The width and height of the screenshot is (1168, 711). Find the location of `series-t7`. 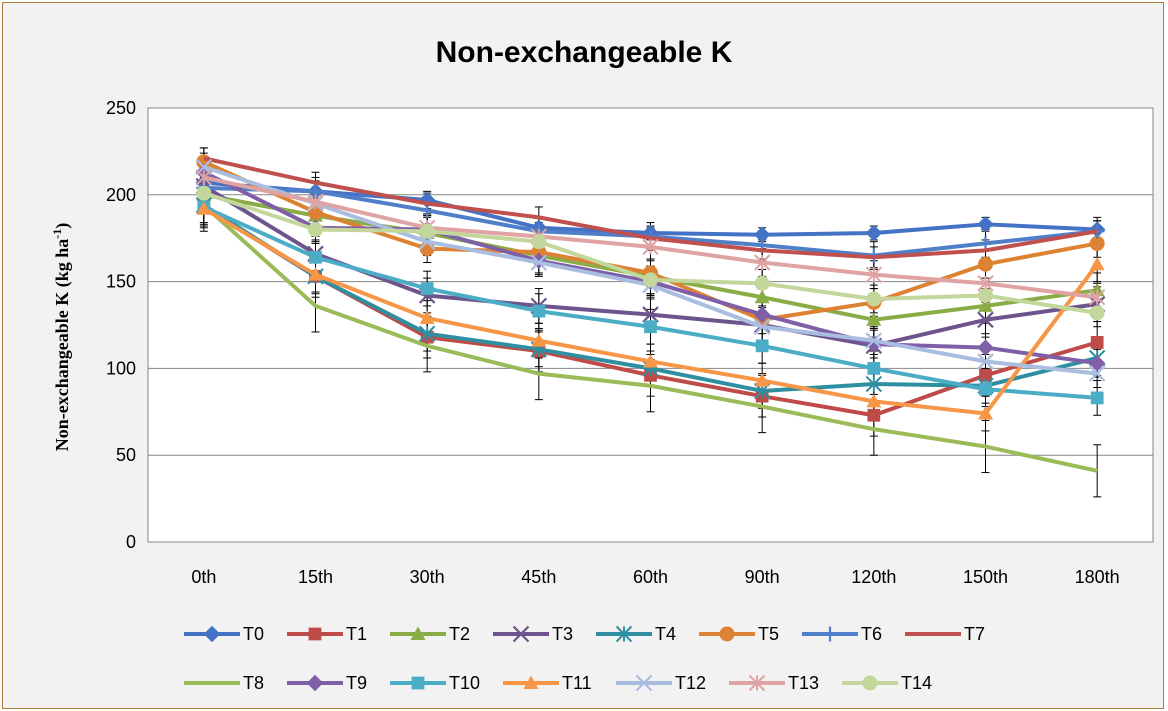

series-t7 is located at coordinates (650, 208).